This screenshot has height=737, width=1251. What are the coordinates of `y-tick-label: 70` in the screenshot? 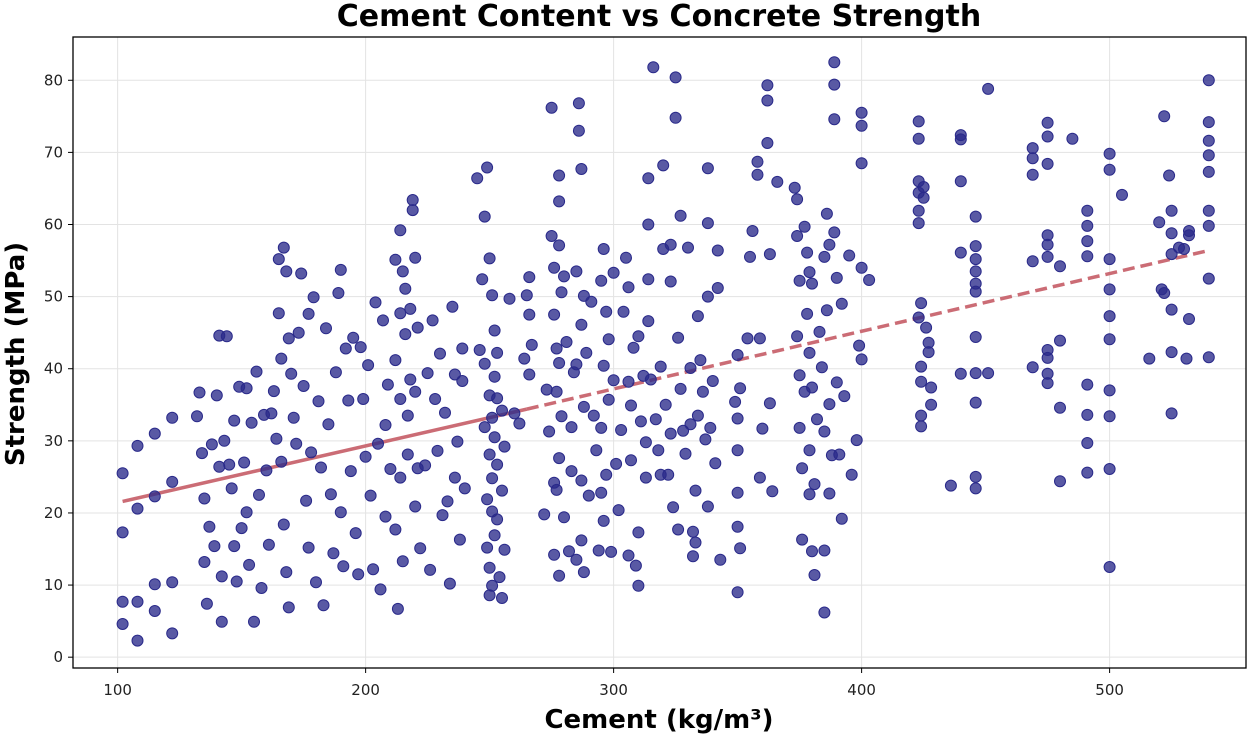 It's located at (53, 152).